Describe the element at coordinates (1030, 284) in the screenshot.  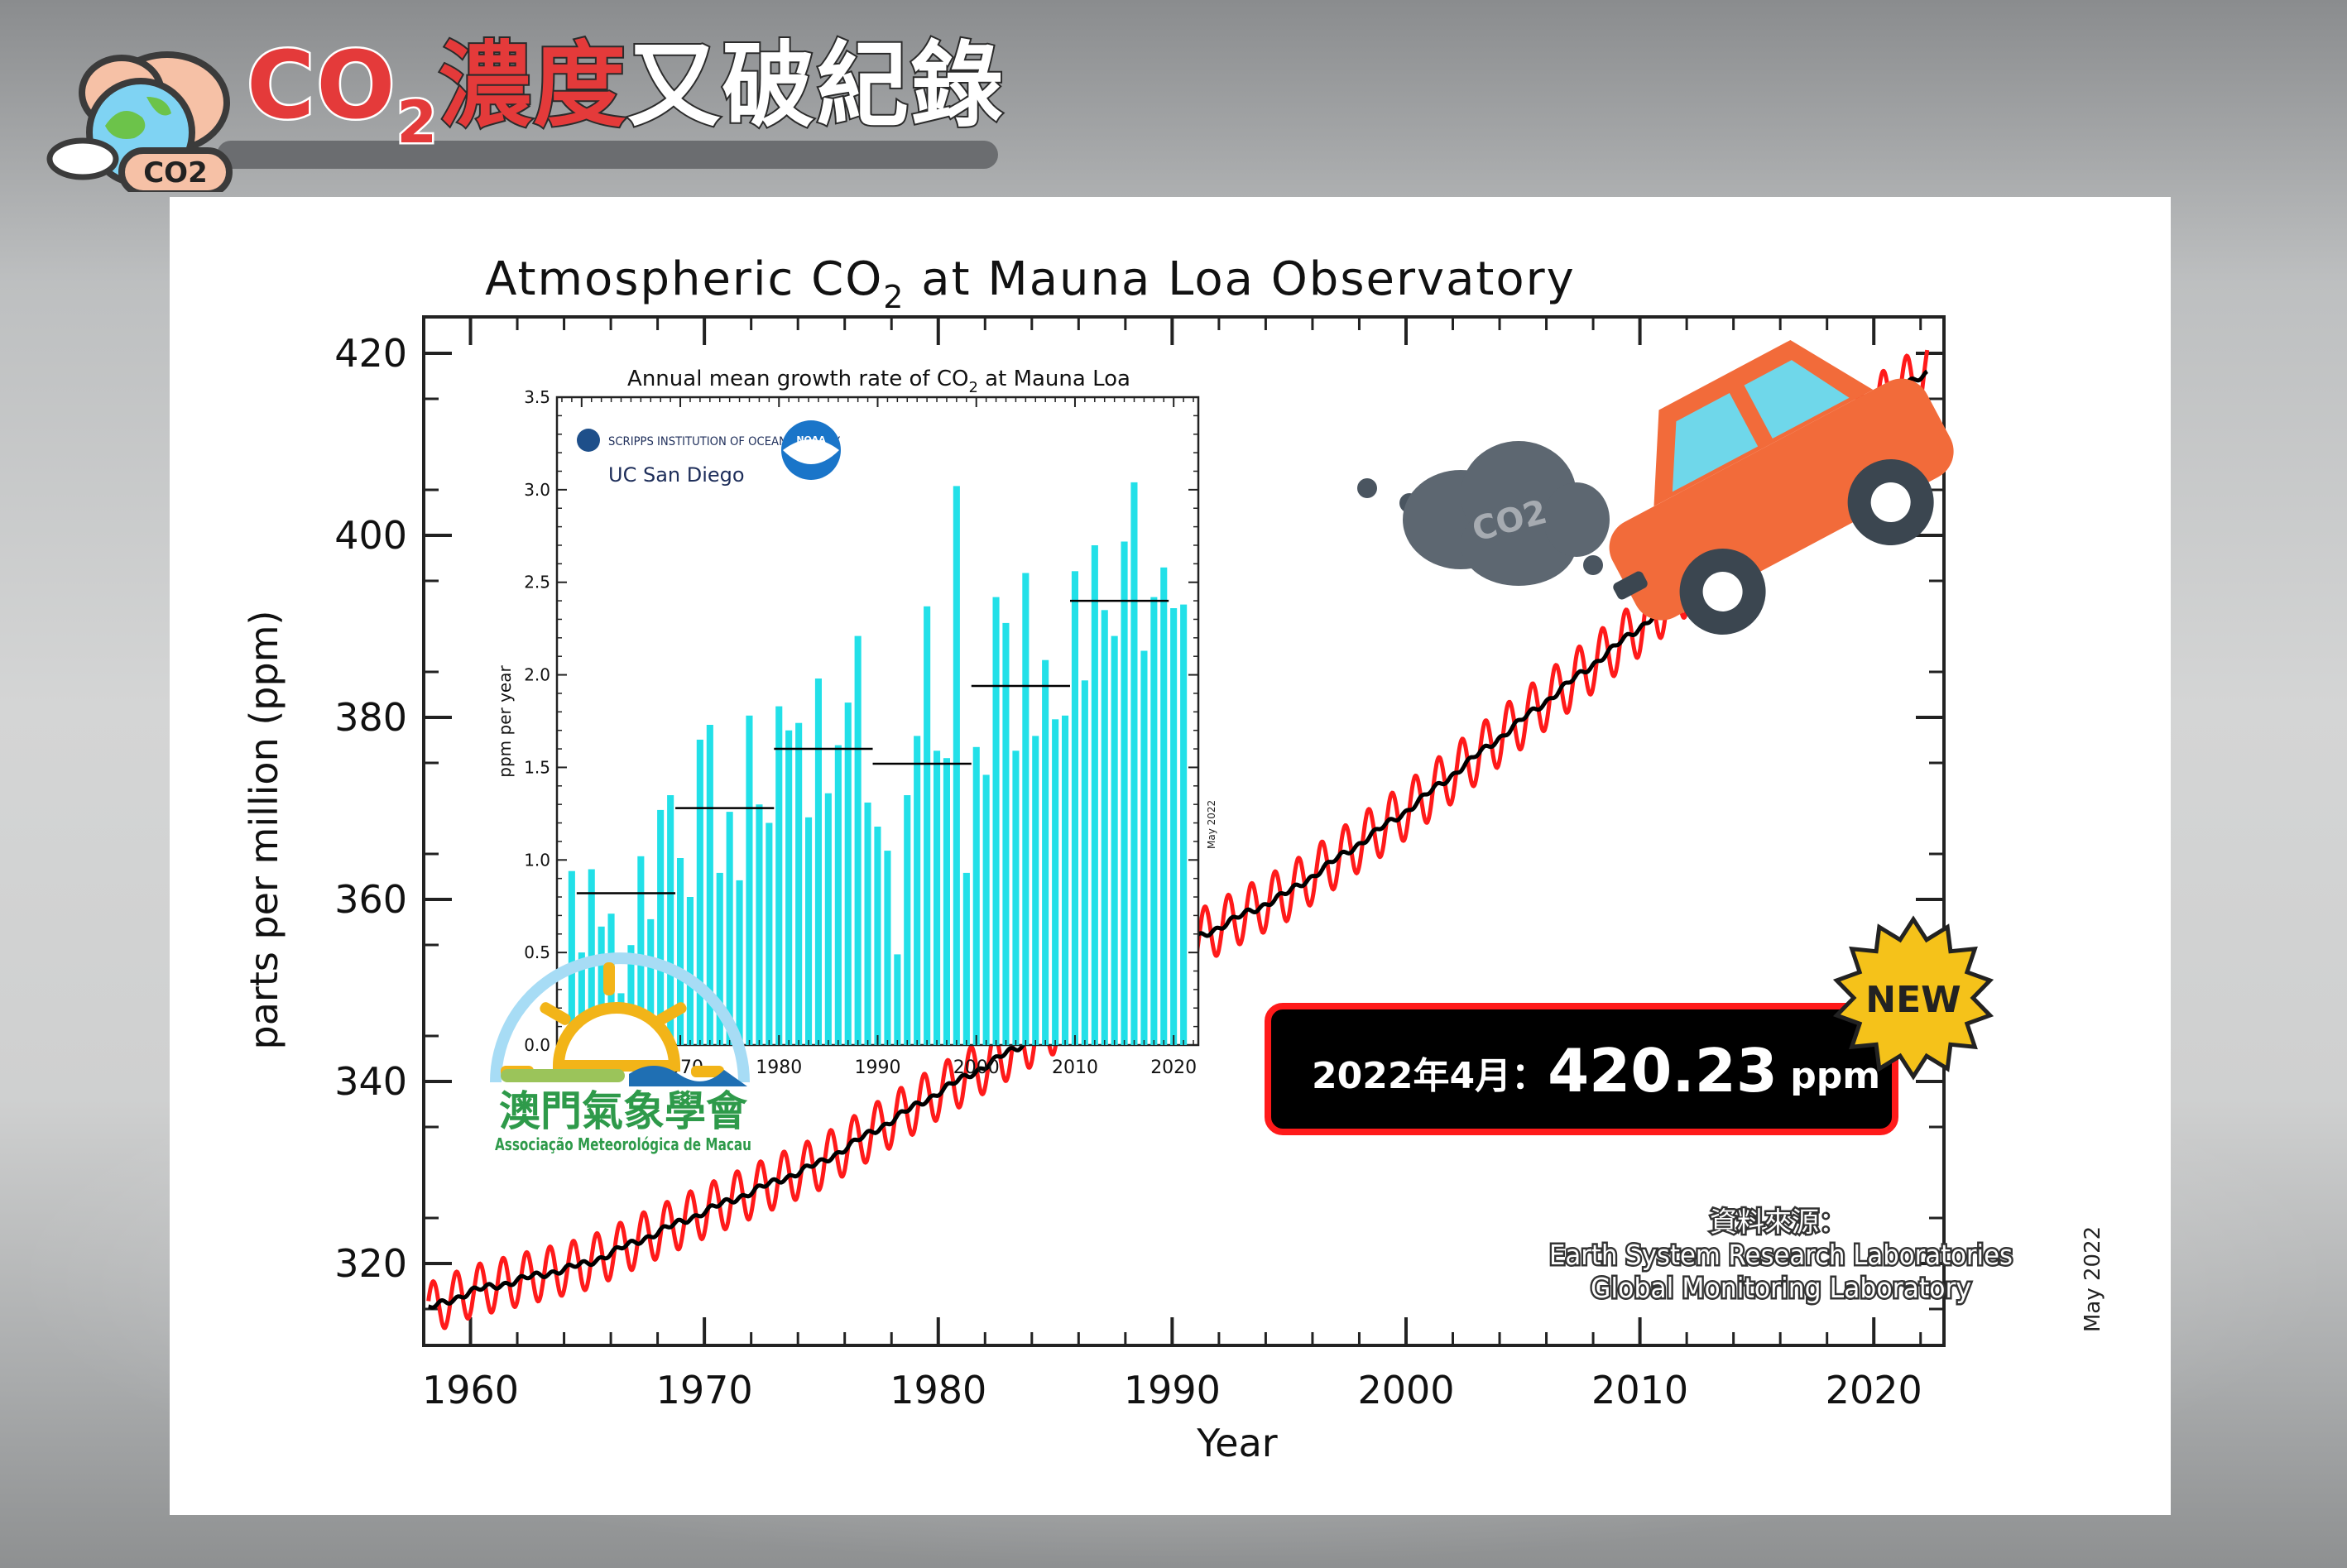
I see `main-chart-title: Atmospheric CO2 at Mauna Loa Observatory` at that location.